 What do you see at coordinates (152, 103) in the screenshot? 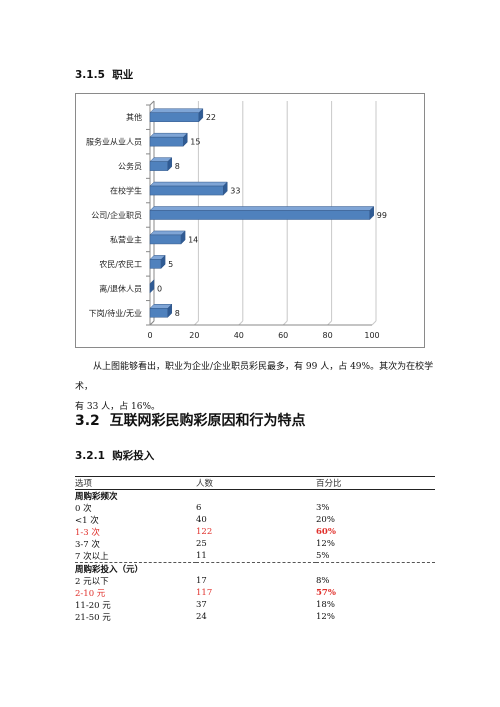
I see `y-axis-depth-top` at bounding box center [152, 103].